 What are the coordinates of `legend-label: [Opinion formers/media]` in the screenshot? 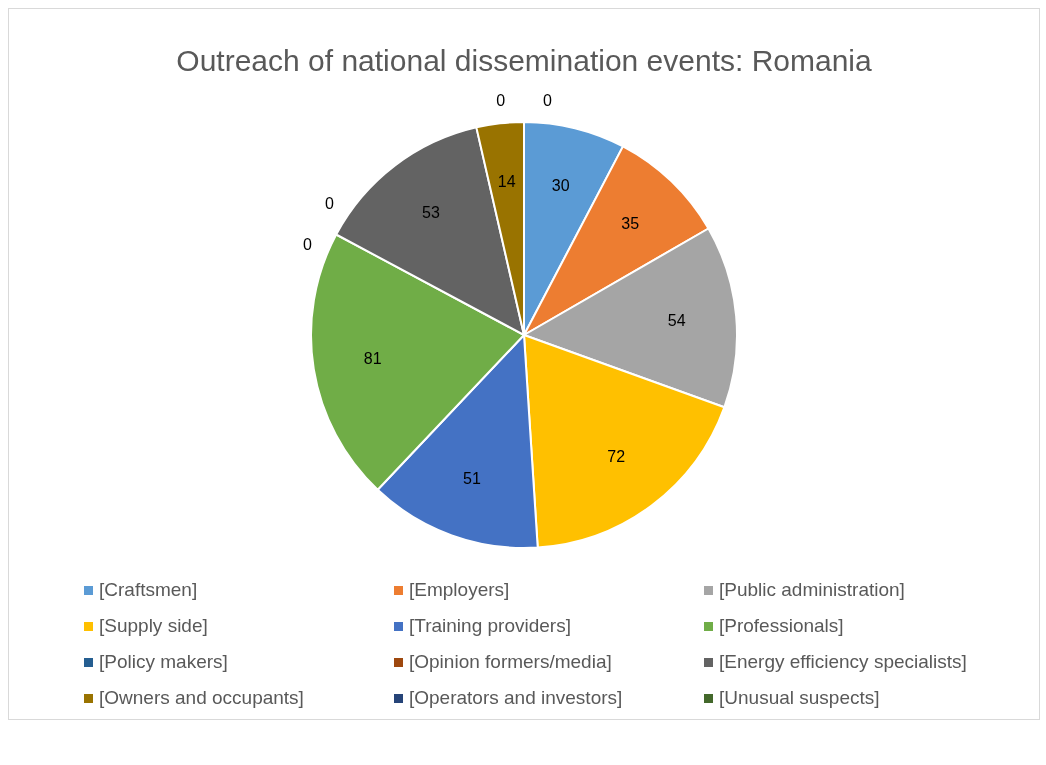 It's located at (510, 662).